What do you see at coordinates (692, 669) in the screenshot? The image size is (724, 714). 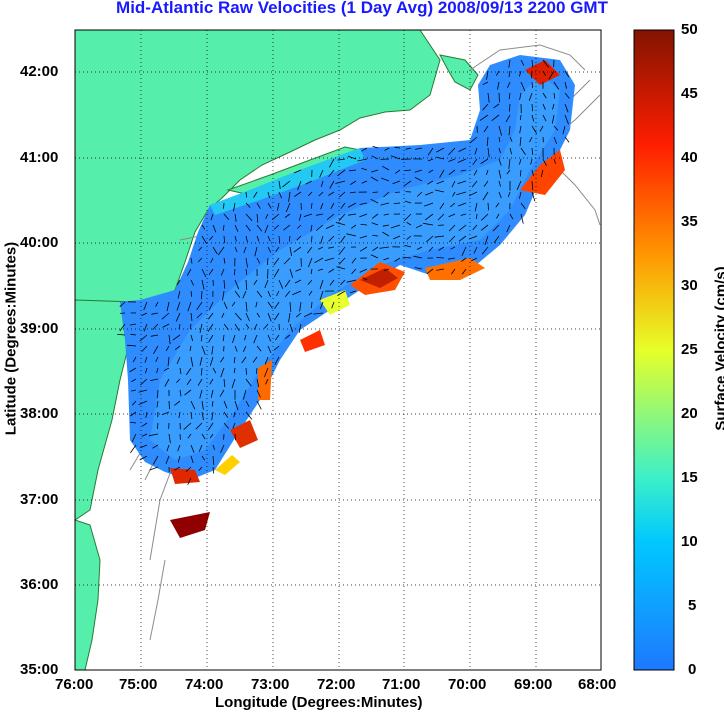 I see `colorbar-tick-label: 0` at bounding box center [692, 669].